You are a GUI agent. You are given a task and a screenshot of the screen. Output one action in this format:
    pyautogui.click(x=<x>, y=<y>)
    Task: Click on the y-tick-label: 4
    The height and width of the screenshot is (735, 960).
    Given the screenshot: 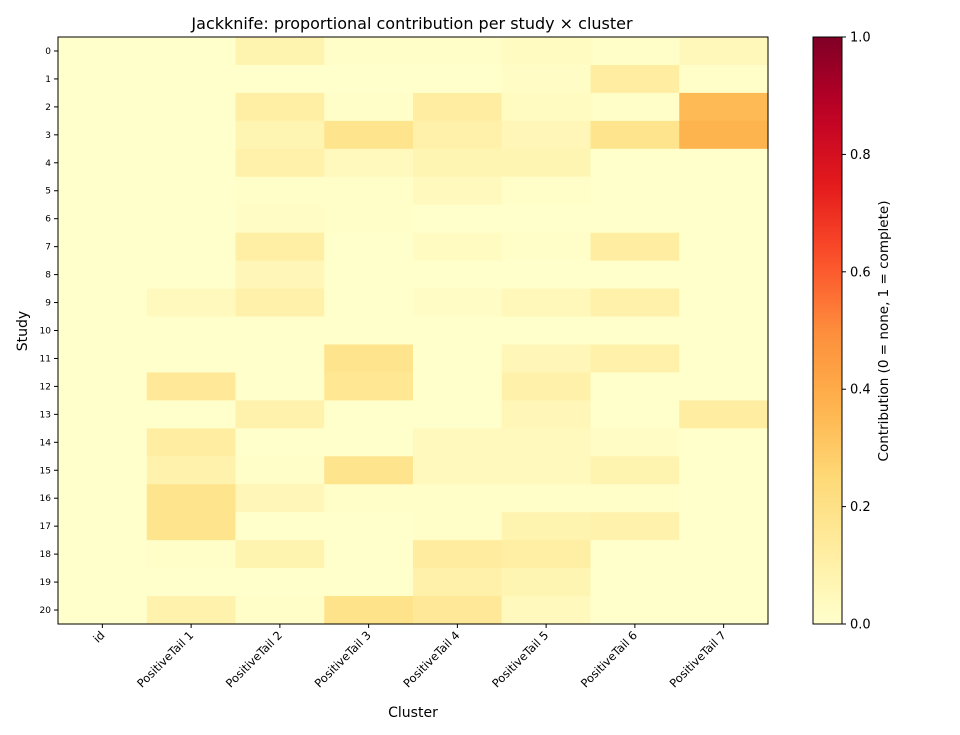 What is the action you would take?
    pyautogui.click(x=48, y=164)
    